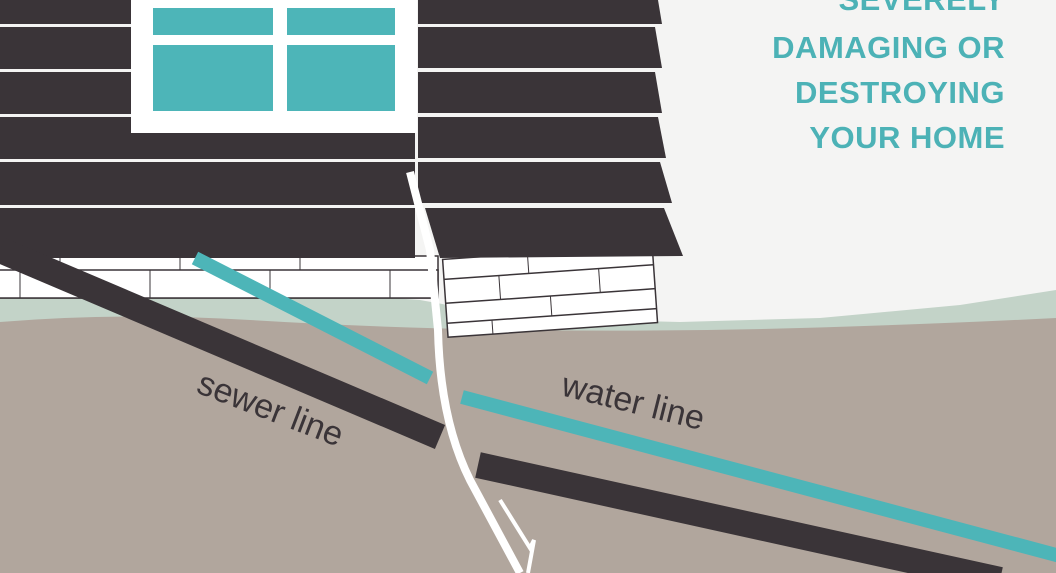 This screenshot has height=573, width=1056. I want to click on headline-line: SEVERELY, so click(921, 8).